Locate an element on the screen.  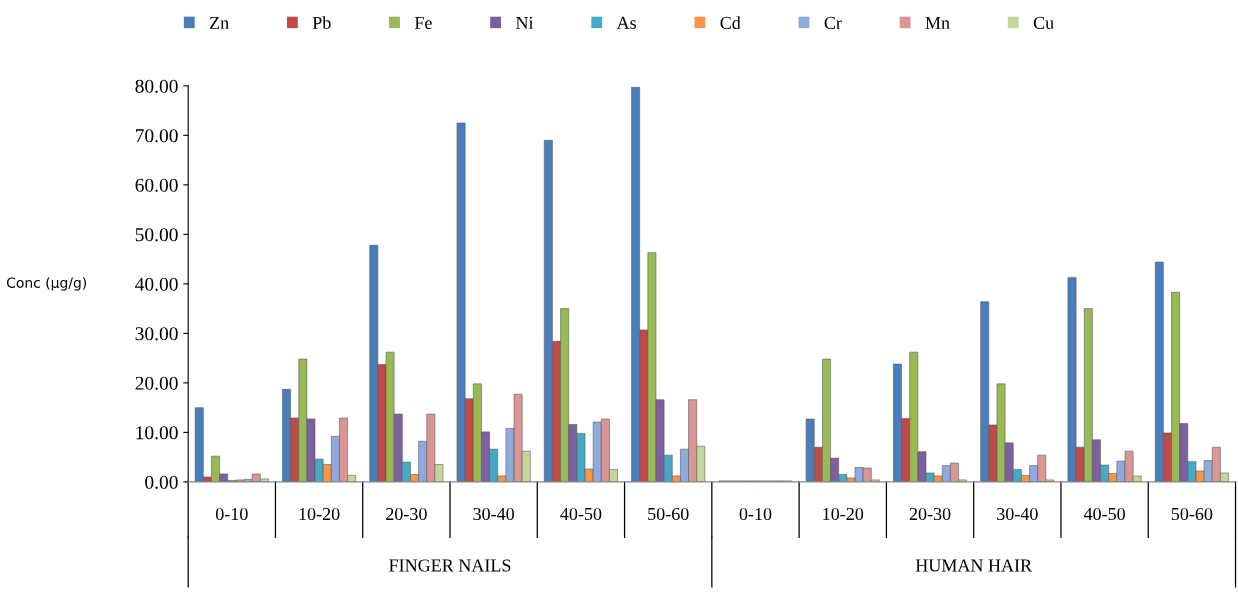
y-tick-label: 0.00 is located at coordinates (161, 482).